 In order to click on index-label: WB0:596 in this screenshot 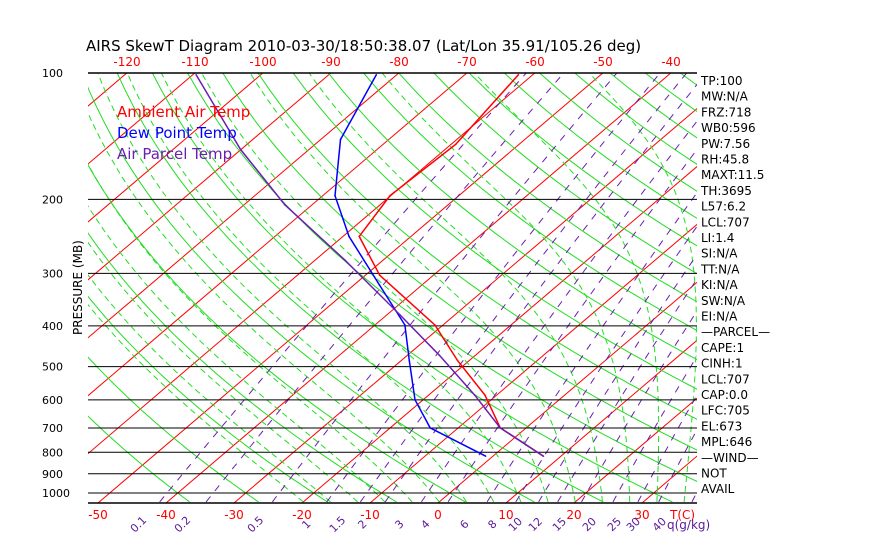, I will do `click(728, 128)`.